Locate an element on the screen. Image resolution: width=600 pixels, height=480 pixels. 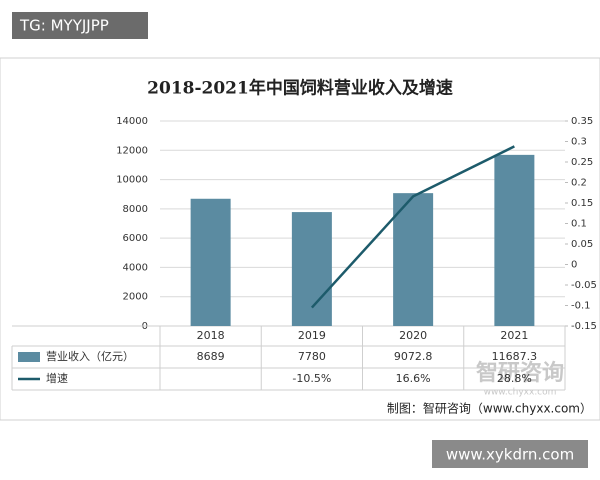
y2-tick-label: 0.3 is located at coordinates (579, 142).